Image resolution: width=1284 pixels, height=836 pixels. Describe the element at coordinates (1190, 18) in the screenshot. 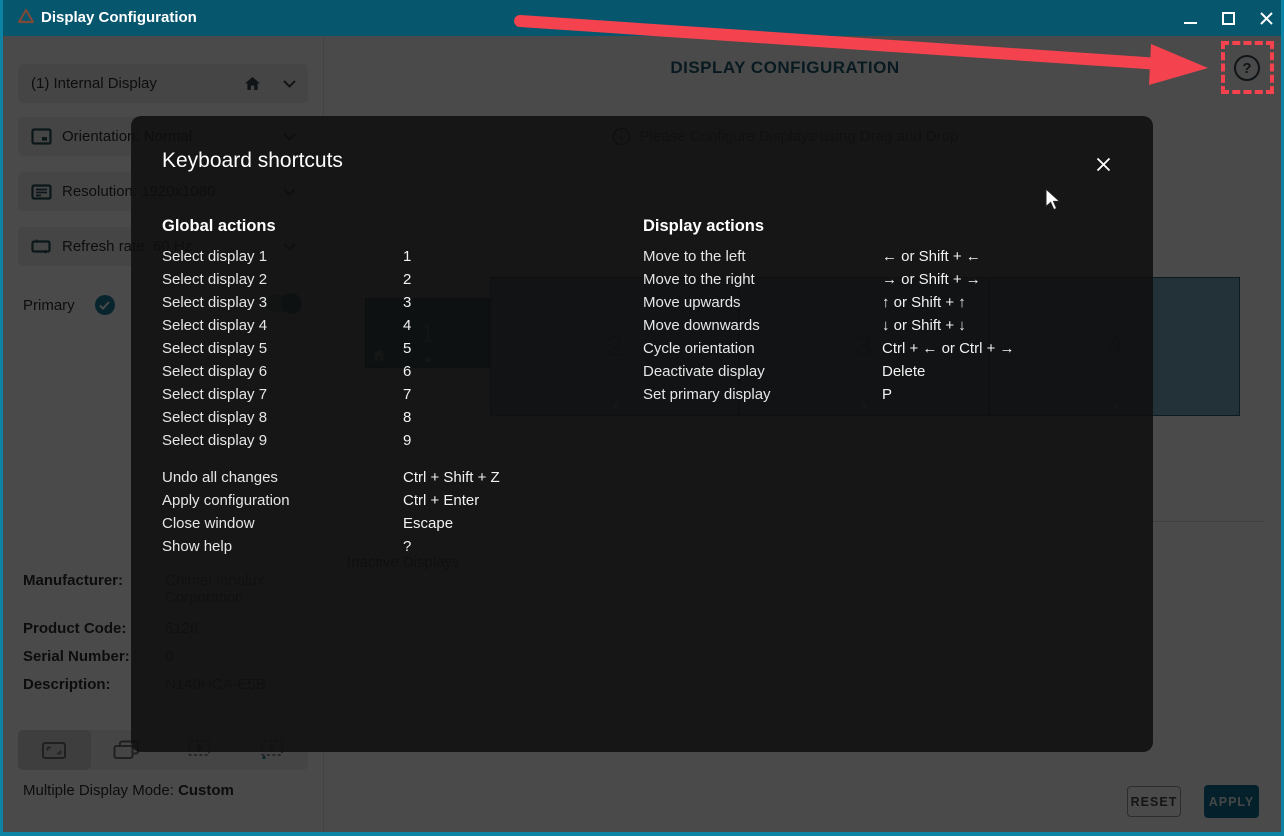

I see `minimize-button` at that location.